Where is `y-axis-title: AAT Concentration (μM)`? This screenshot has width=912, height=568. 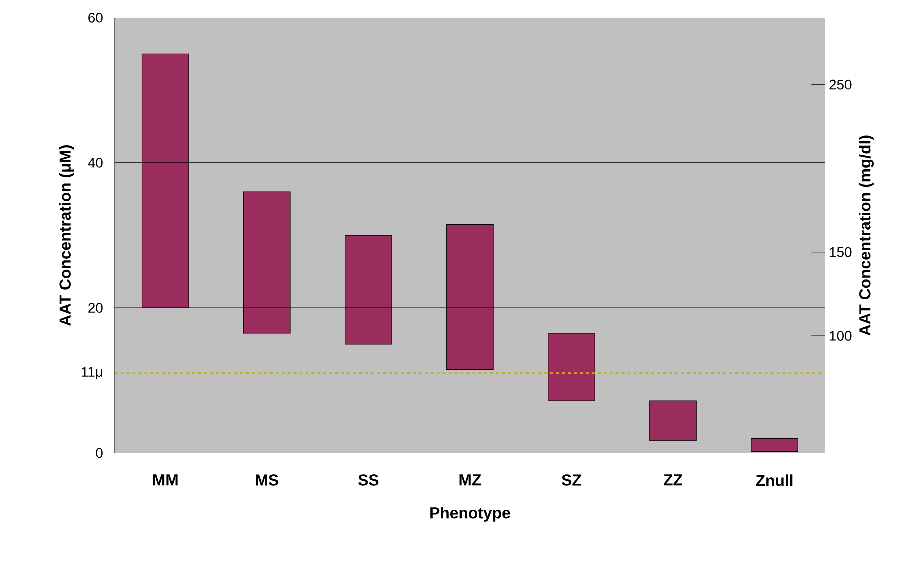
y-axis-title: AAT Concentration (μM) is located at coordinates (66, 236).